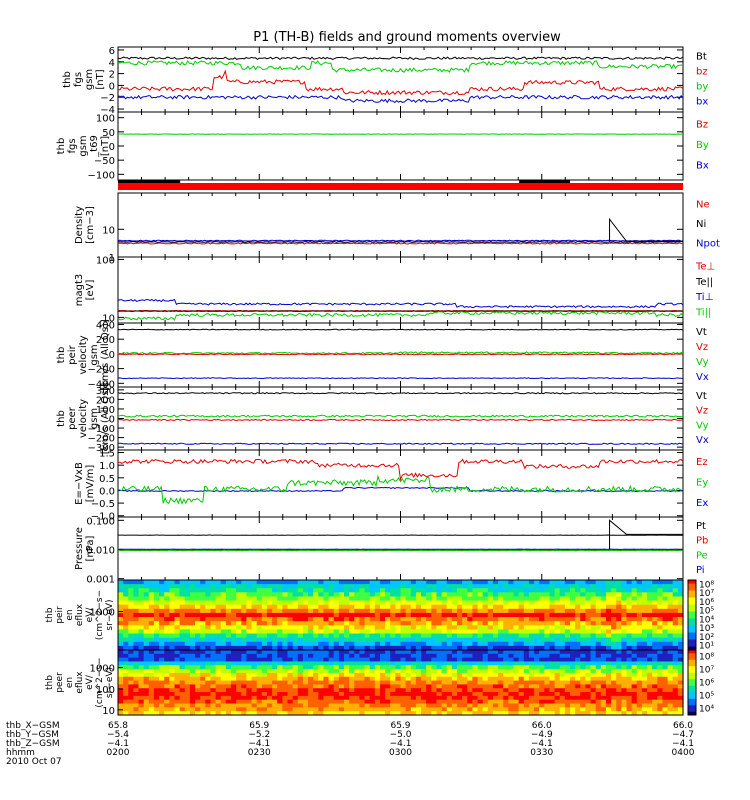 The height and width of the screenshot is (800, 750). I want to click on colorbar-tick-label: 10⁵, so click(706, 697).